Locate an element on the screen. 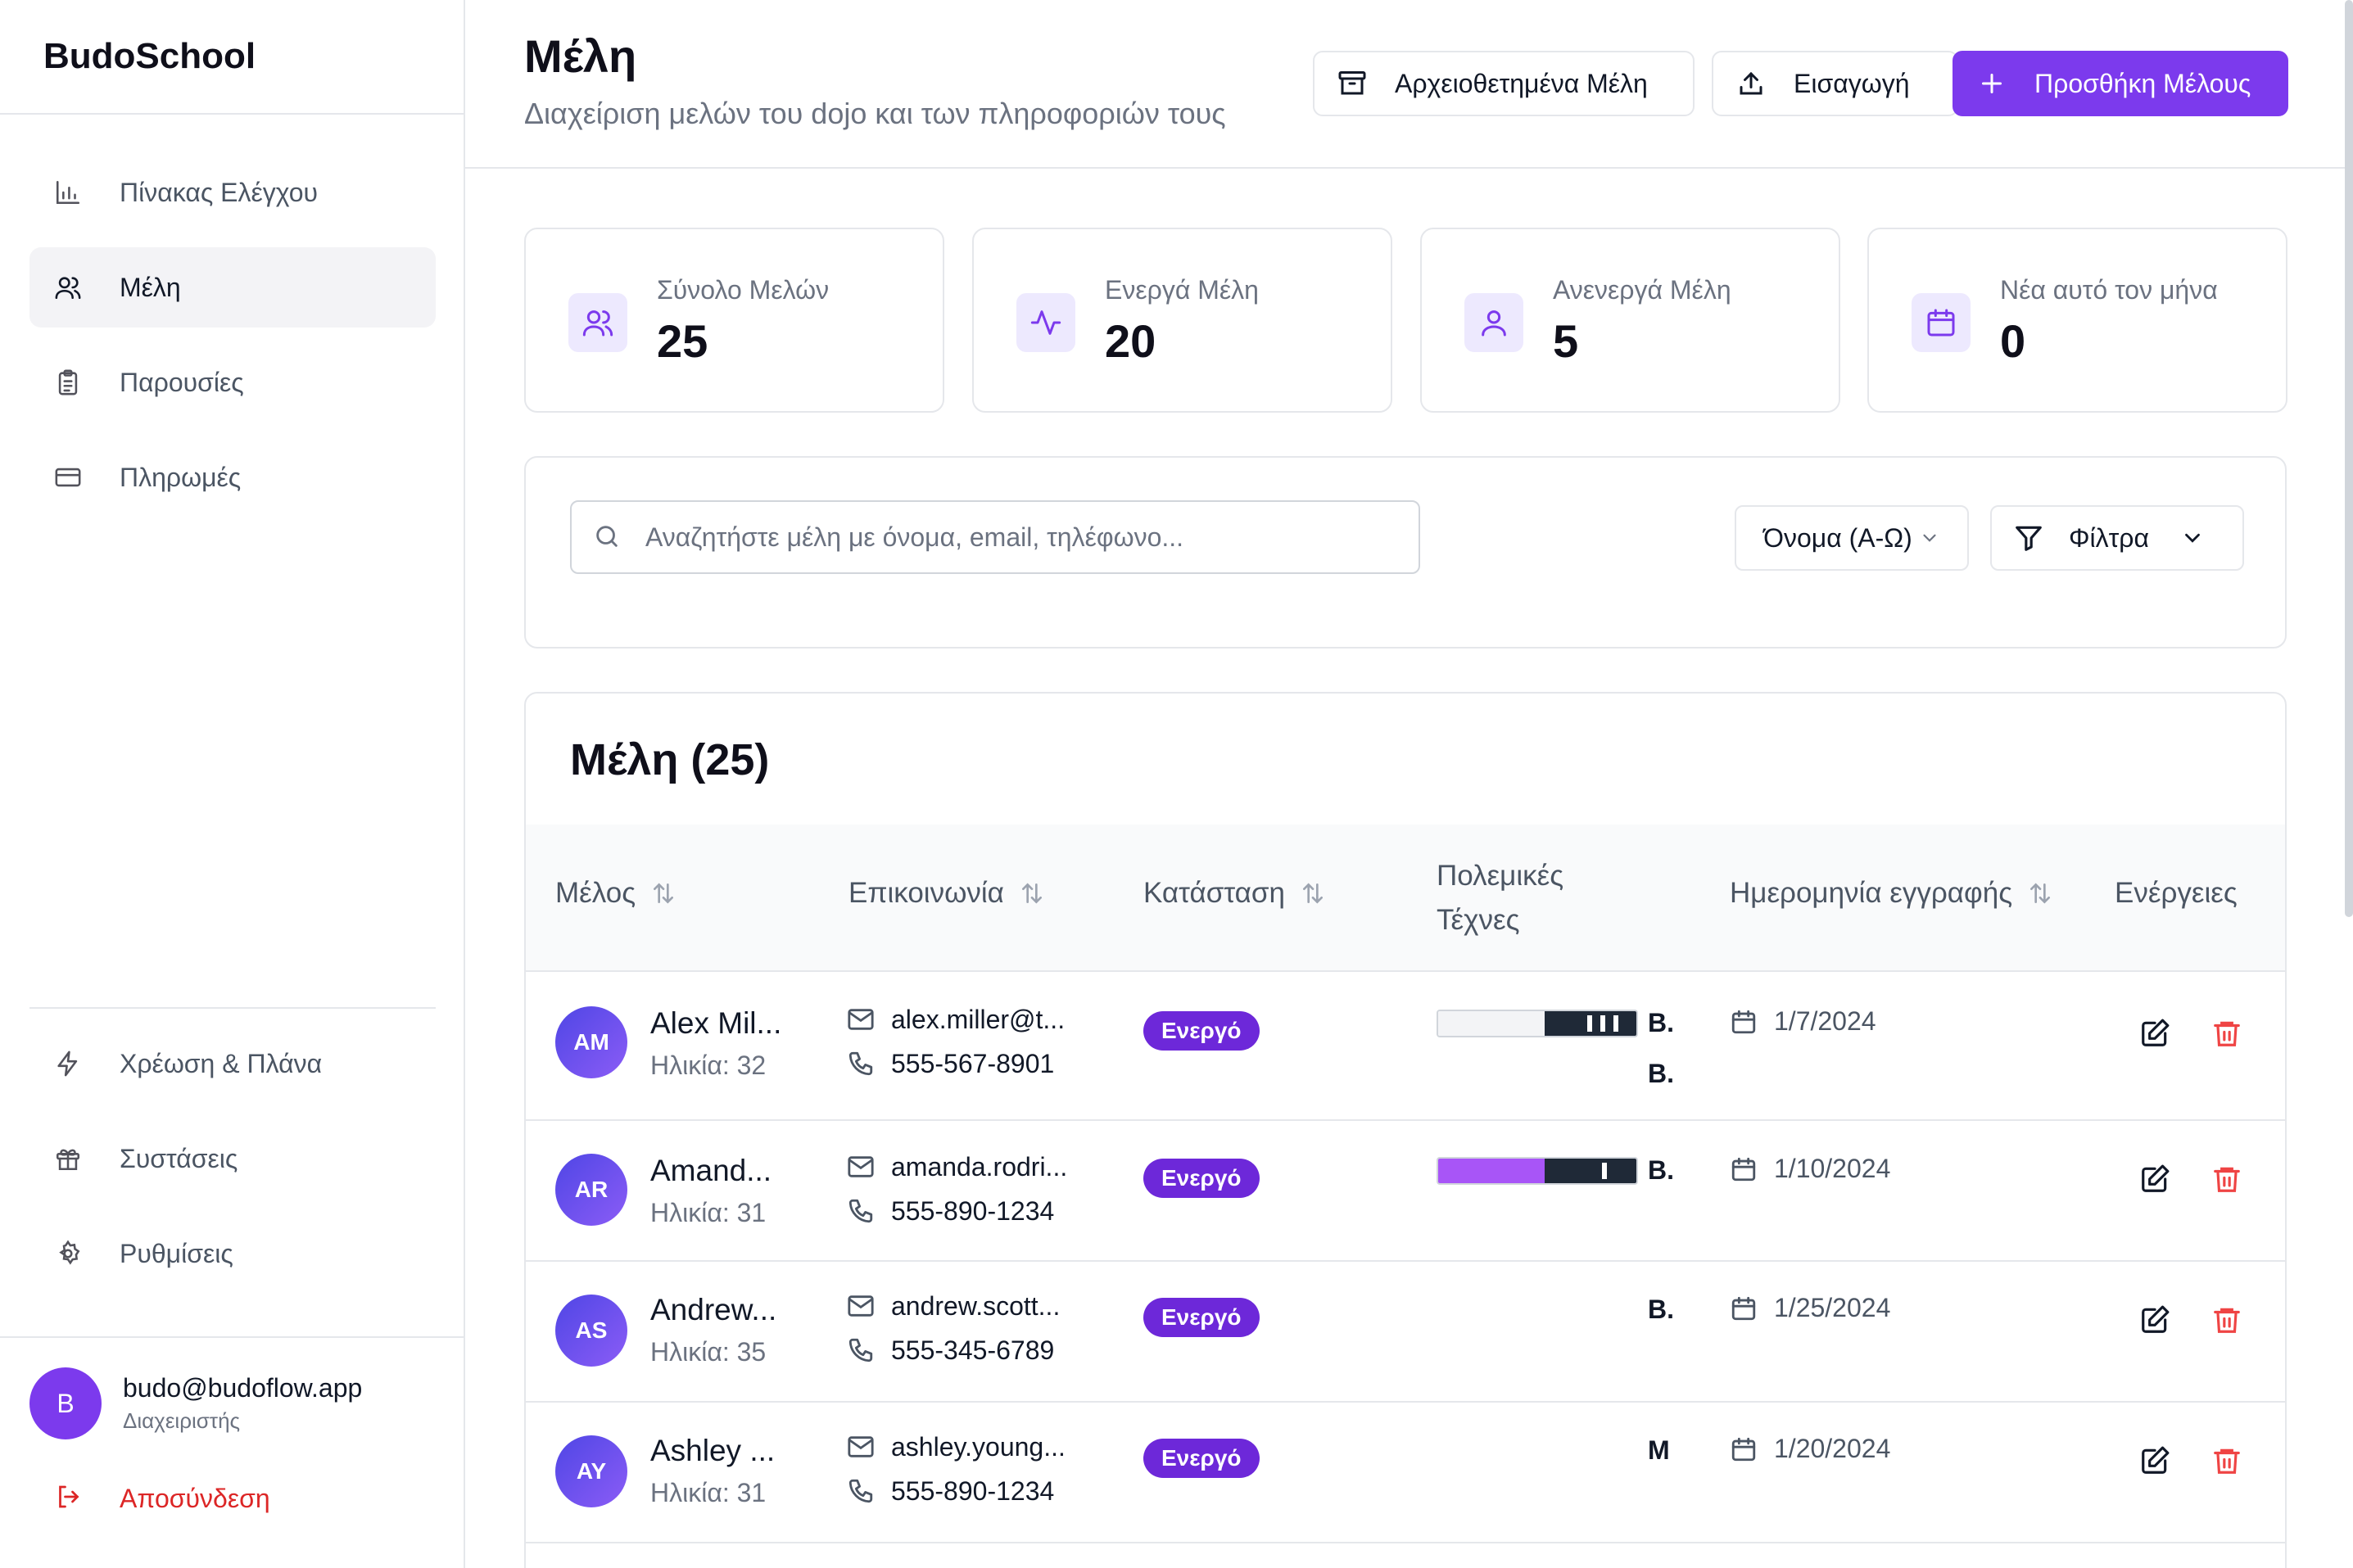 The image size is (2353, 1568). brand-logo: BudoSchool is located at coordinates (232, 58).